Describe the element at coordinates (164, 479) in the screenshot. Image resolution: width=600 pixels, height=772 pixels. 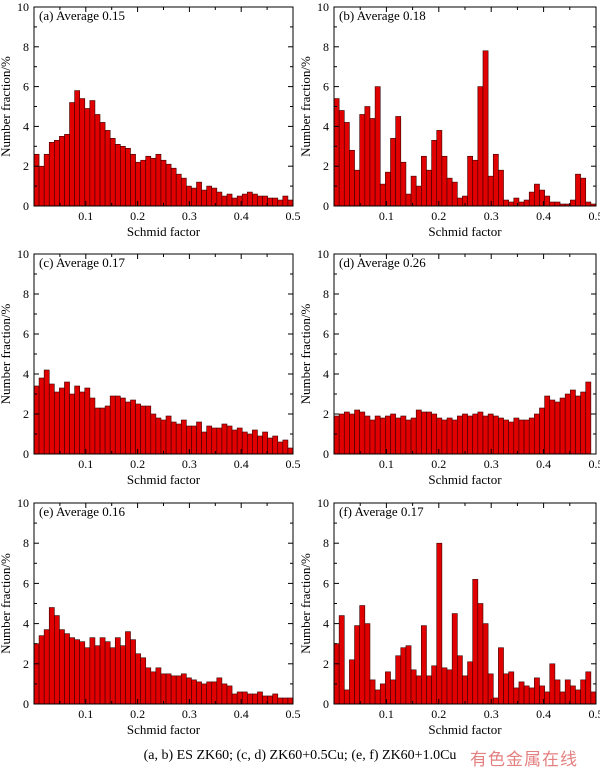
I see `x-axis-title: Schmid factor` at that location.